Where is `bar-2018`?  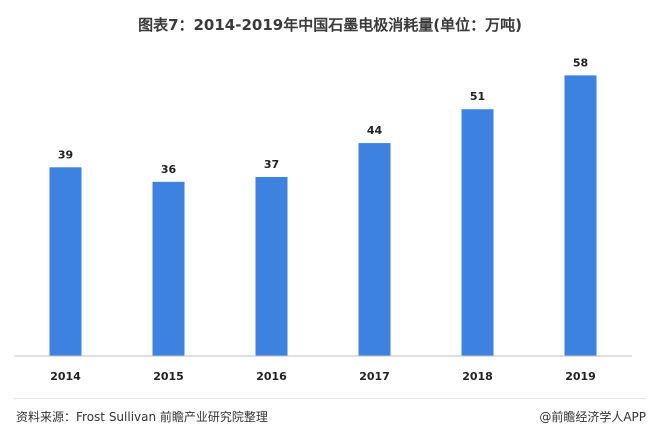 bar-2018 is located at coordinates (477, 233).